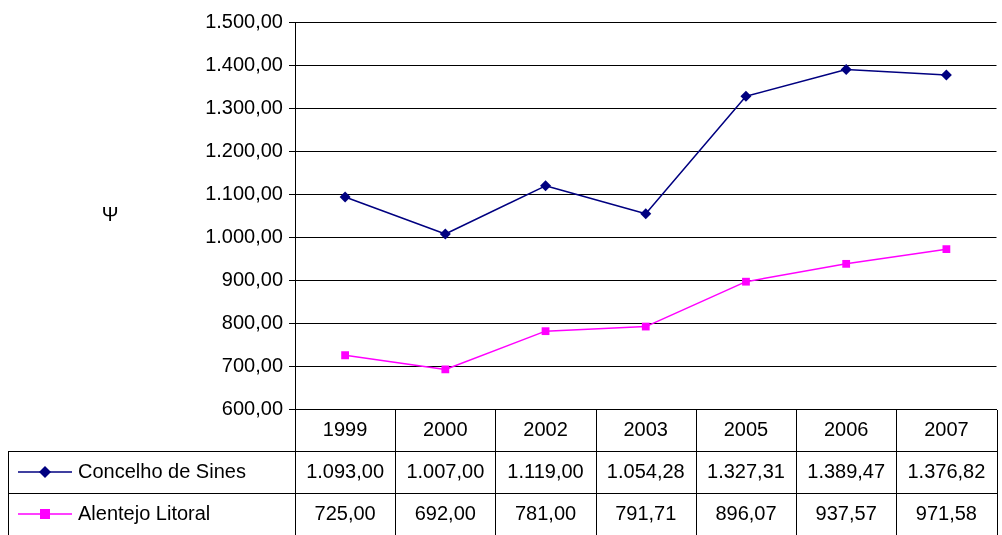 This screenshot has width=1002, height=535. I want to click on data-label: 1.093,00, so click(345, 470).